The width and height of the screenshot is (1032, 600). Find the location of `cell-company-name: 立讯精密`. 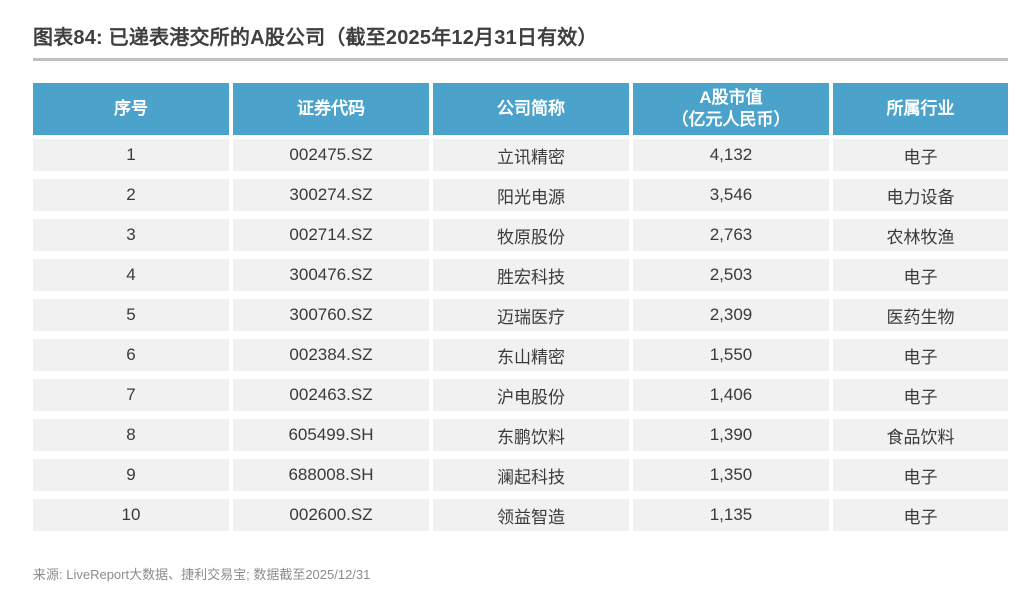

cell-company-name: 立讯精密 is located at coordinates (531, 155).